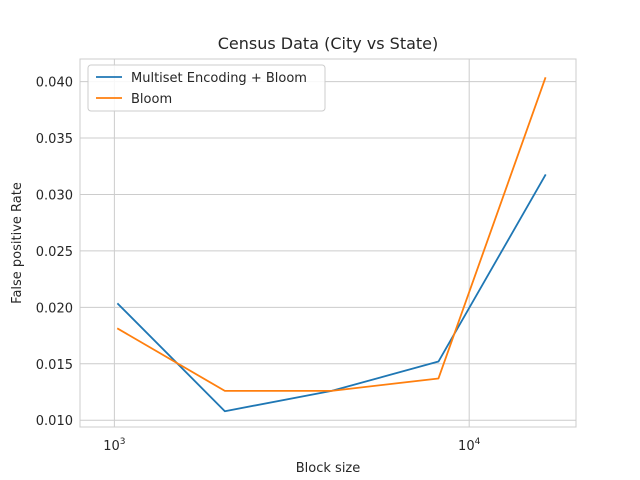 Image resolution: width=640 pixels, height=480 pixels. Describe the element at coordinates (54, 308) in the screenshot. I see `y-tick-label: 0.020` at that location.